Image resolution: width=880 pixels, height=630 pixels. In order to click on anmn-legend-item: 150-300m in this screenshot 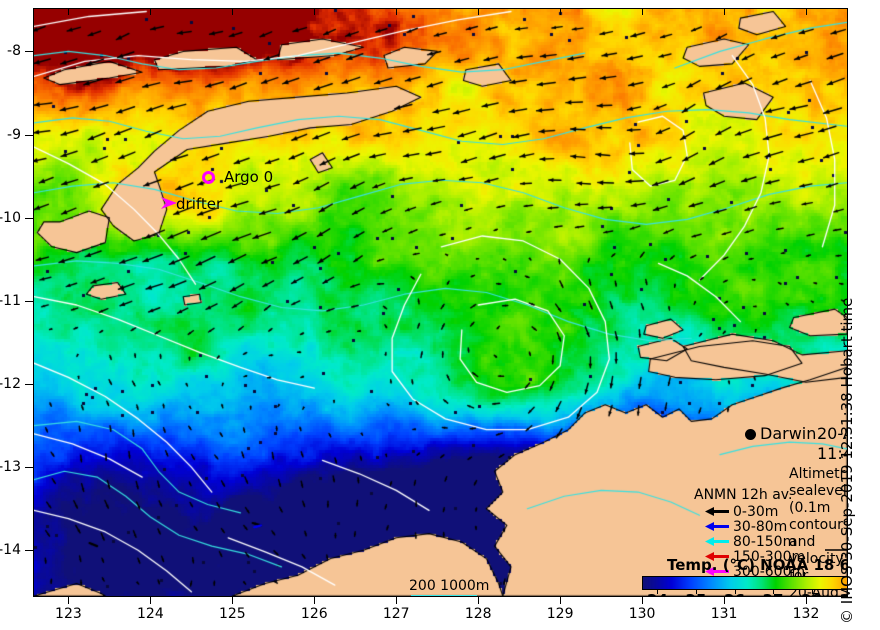, I will do `click(750, 556)`.